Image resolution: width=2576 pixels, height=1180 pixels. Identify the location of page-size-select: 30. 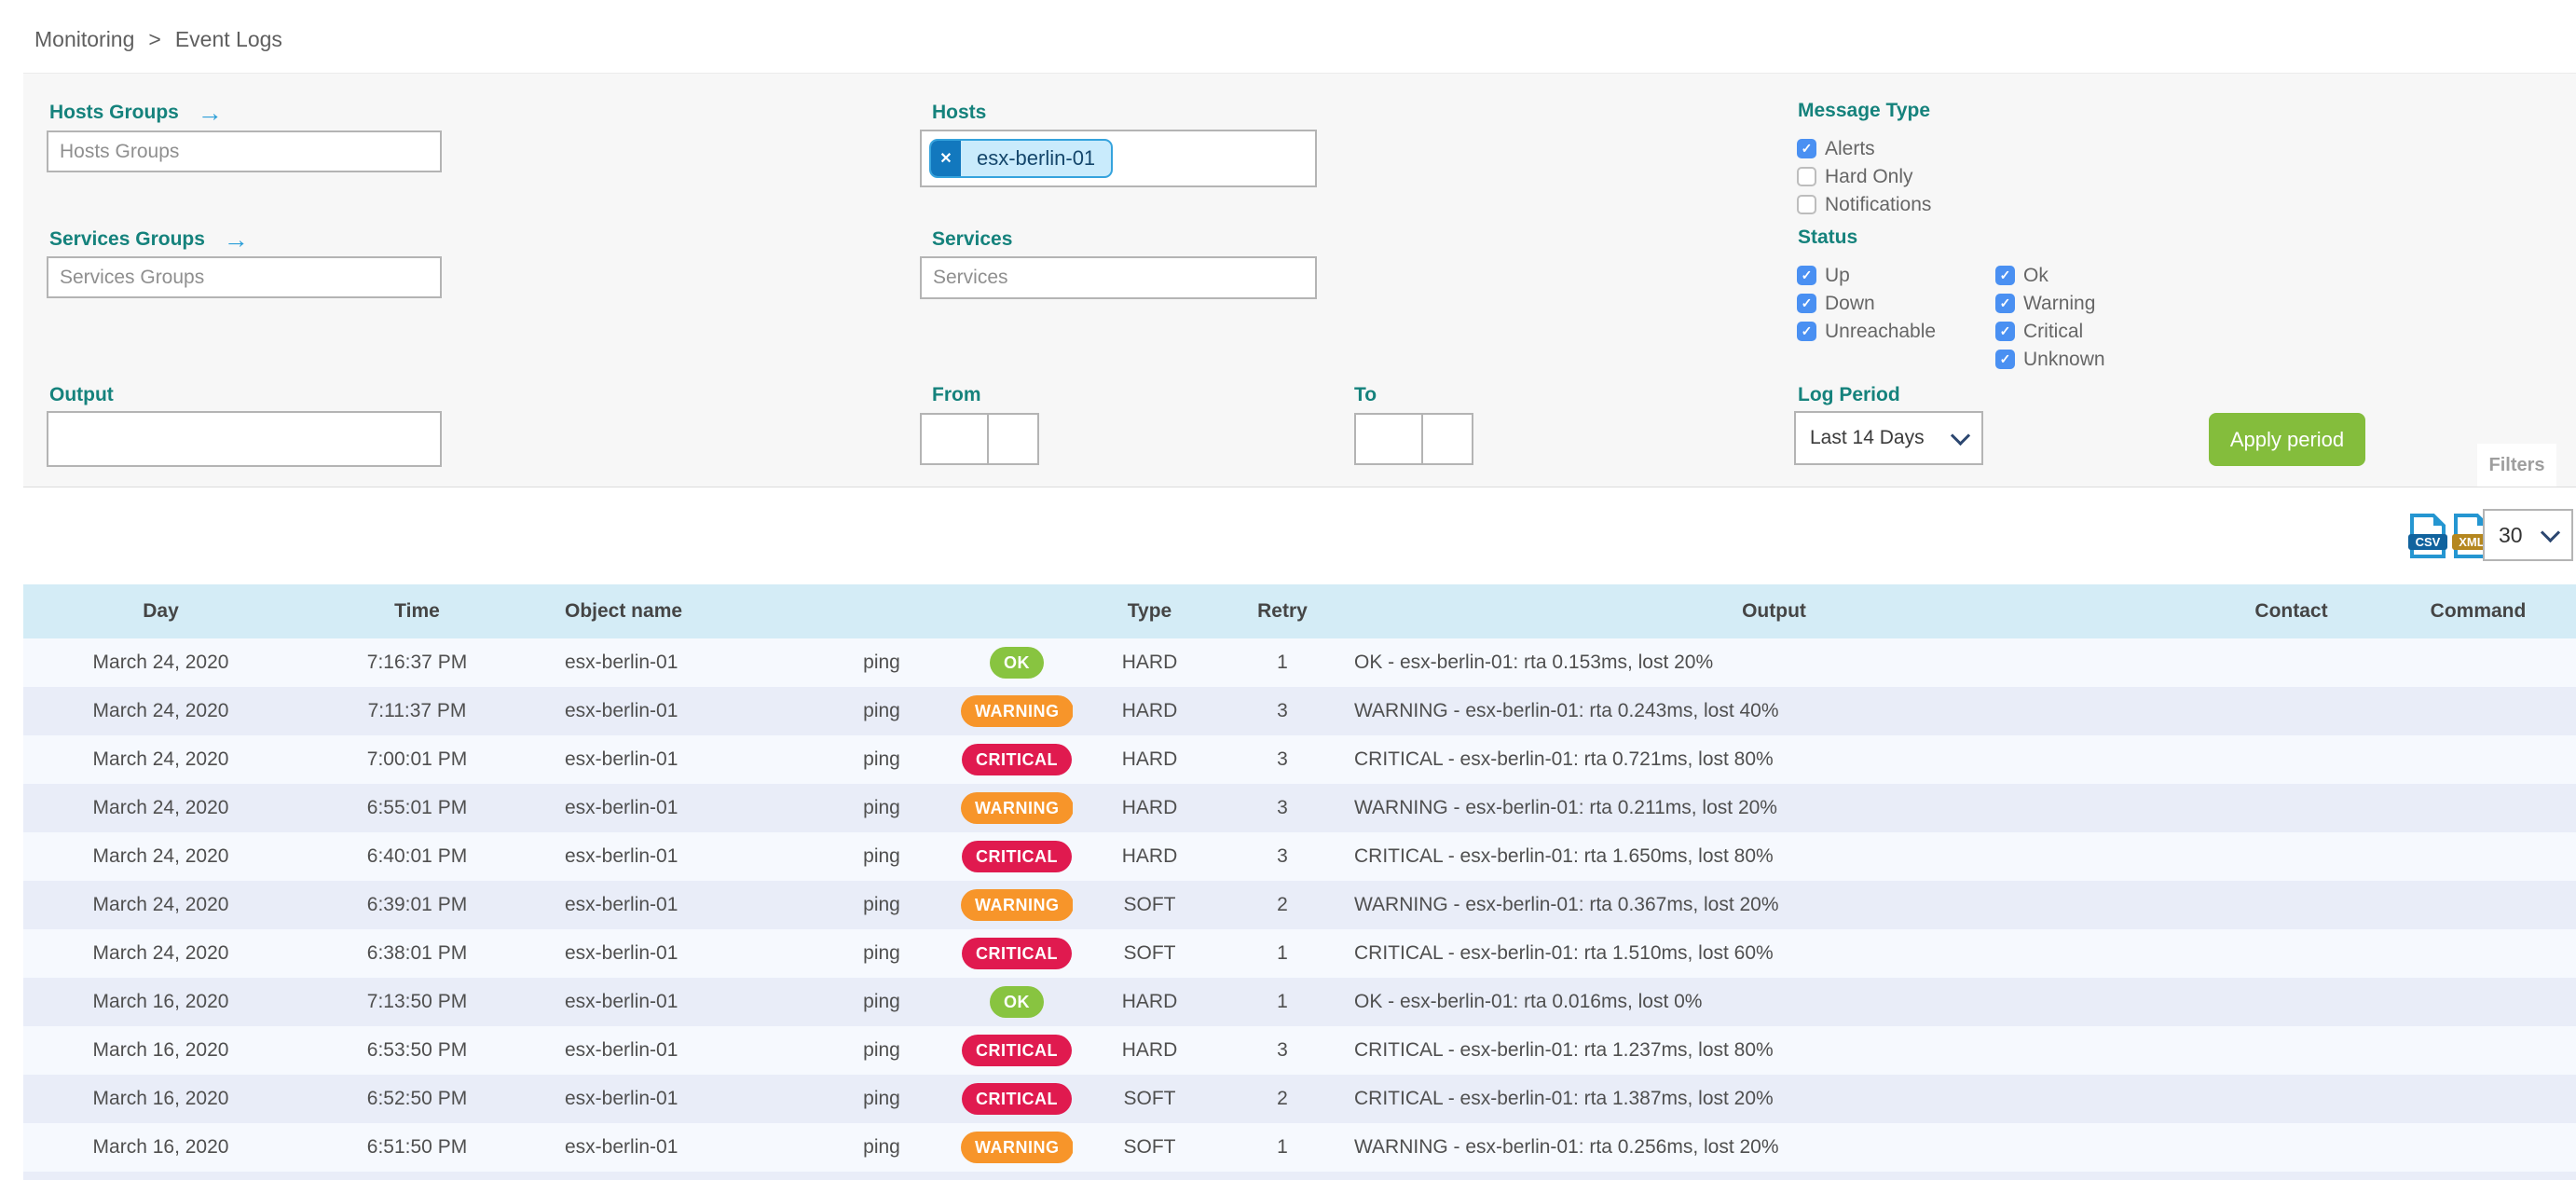
(2528, 535).